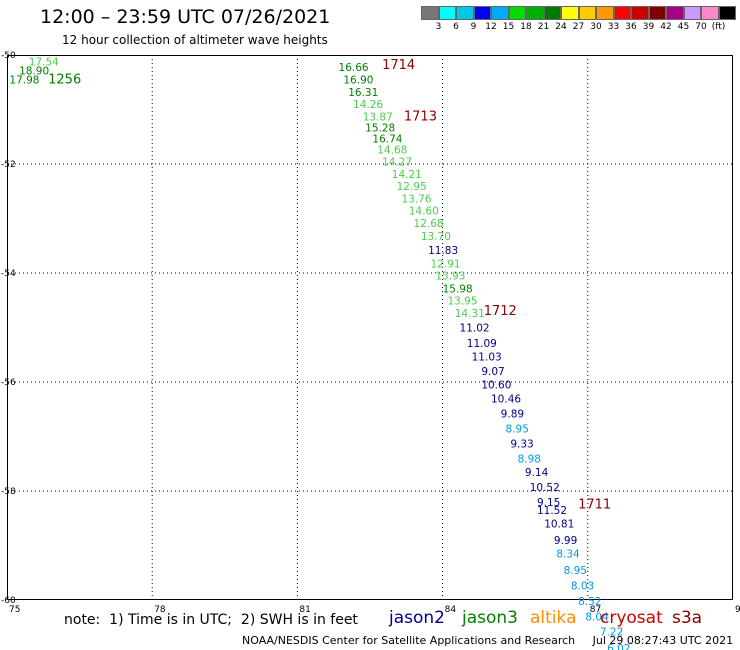 This screenshot has height=650, width=740. I want to click on y-tick-label: -50, so click(8, 56).